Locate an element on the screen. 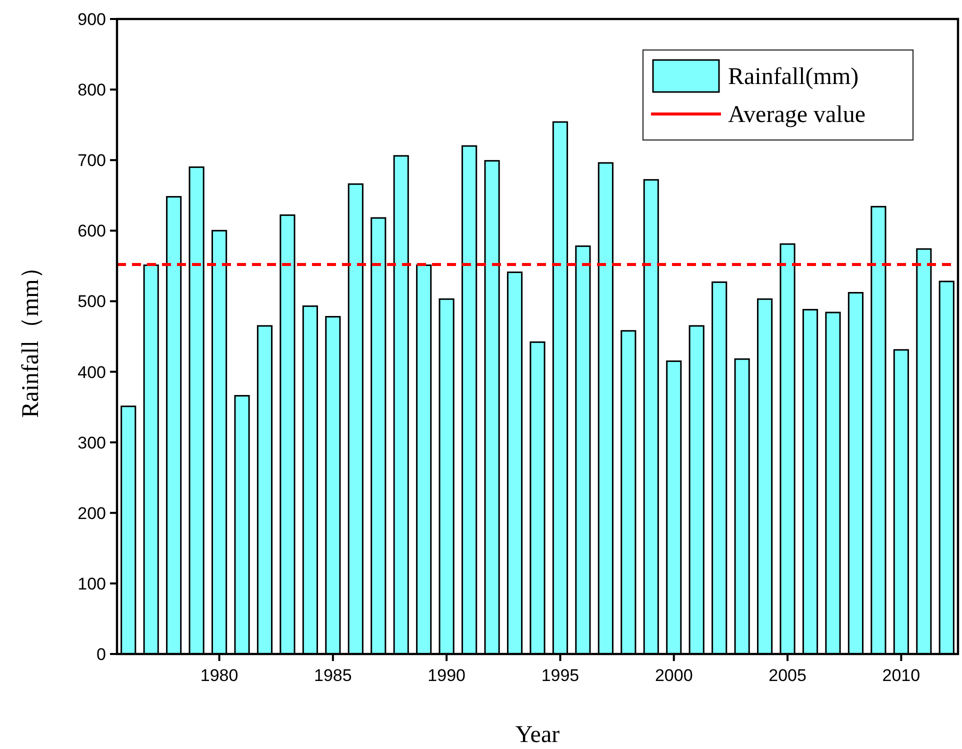 Image resolution: width=962 pixels, height=749 pixels. y-tick-label: 500 is located at coordinates (92, 302).